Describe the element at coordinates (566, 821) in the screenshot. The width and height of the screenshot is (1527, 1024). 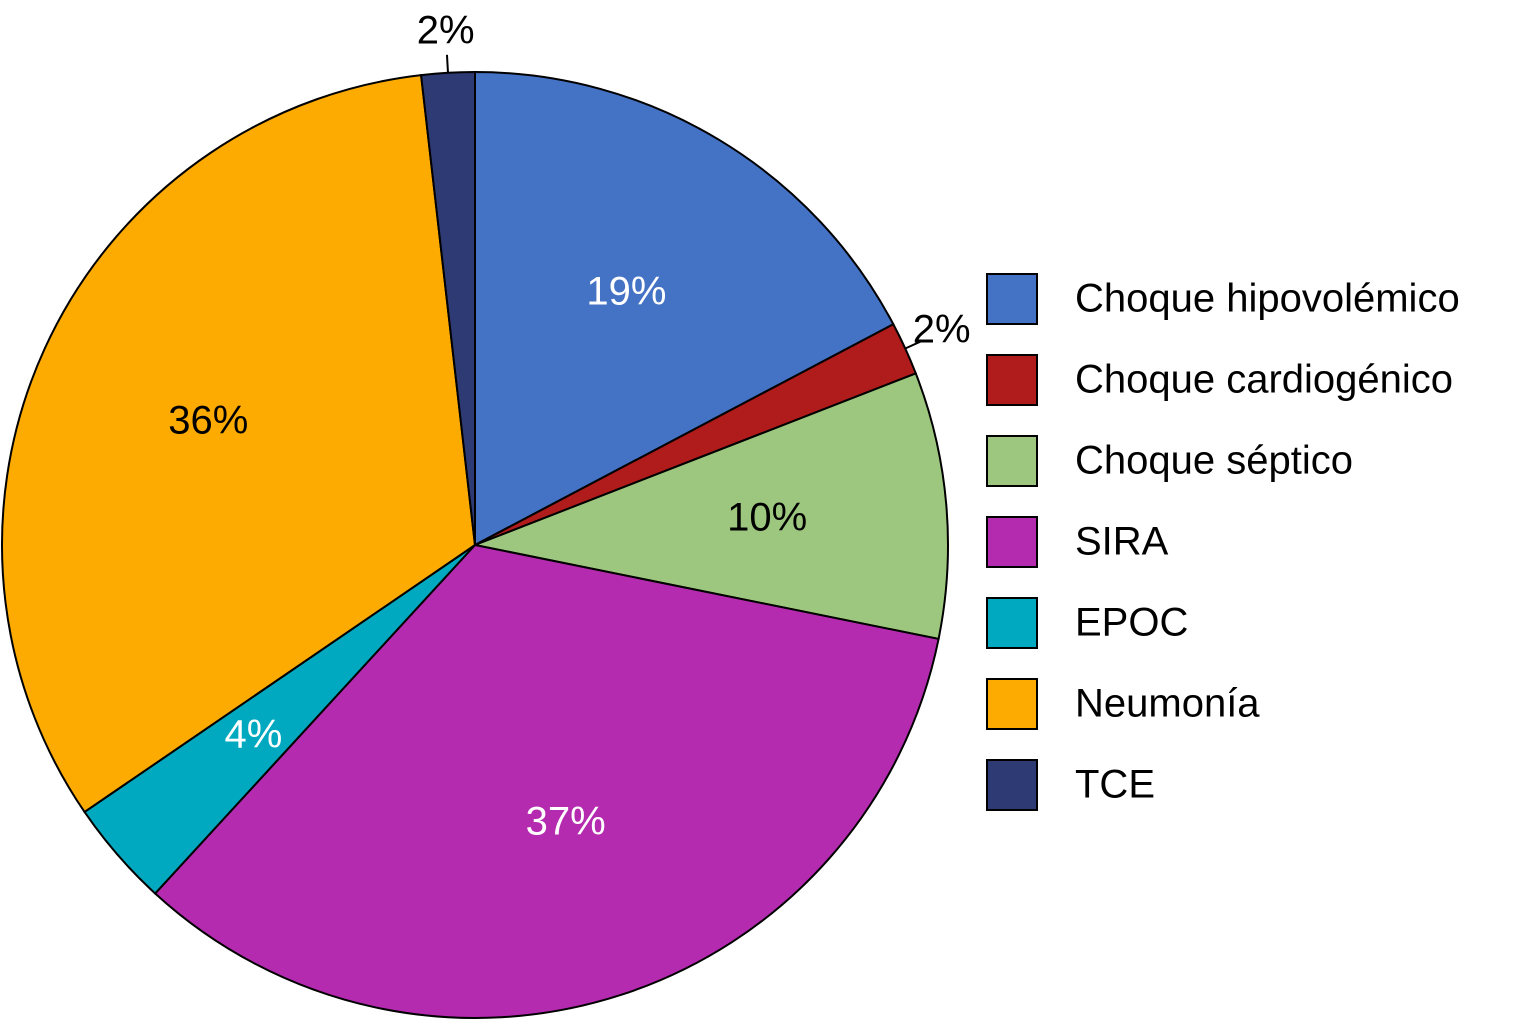
I see `data-label: 37%` at that location.